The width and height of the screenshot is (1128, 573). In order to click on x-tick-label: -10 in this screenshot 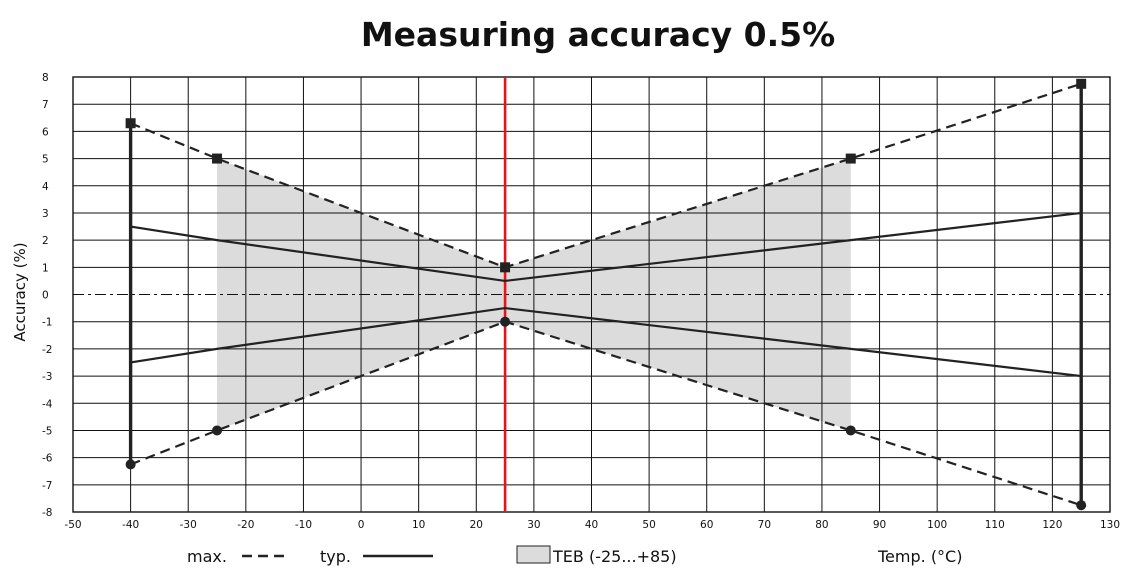, I will do `click(303, 525)`.